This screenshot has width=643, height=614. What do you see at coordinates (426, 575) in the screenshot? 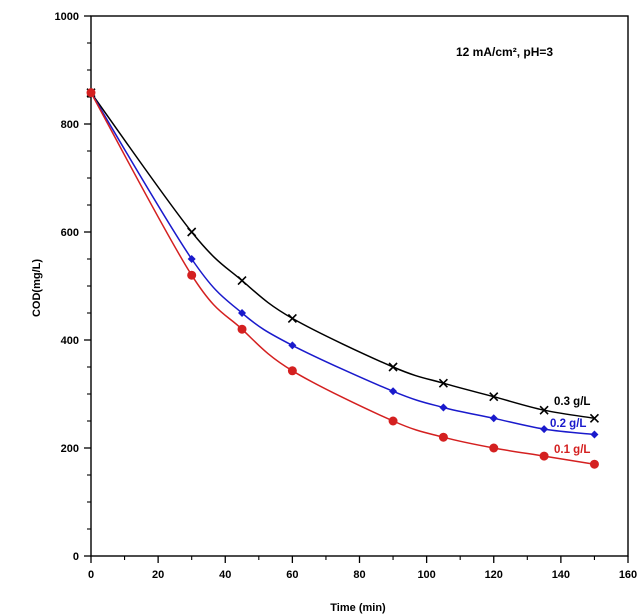
I see `x-tick-label: 100` at bounding box center [426, 575].